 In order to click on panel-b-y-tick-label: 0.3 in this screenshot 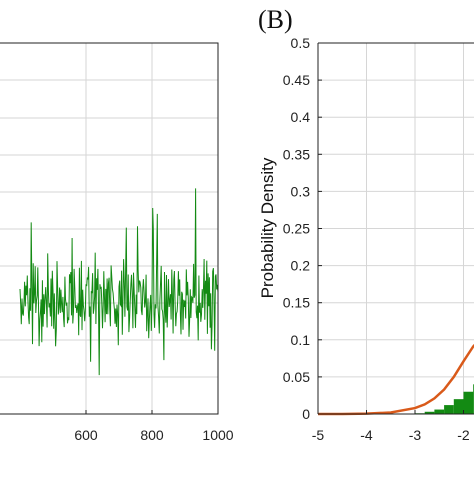, I will do `click(301, 191)`.